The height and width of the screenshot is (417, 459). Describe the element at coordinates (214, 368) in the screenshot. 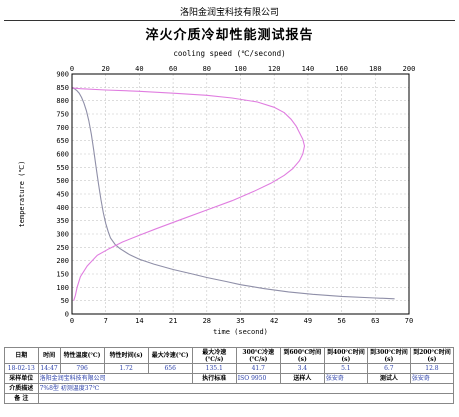

I see `table-value-cell: 135.1` at that location.